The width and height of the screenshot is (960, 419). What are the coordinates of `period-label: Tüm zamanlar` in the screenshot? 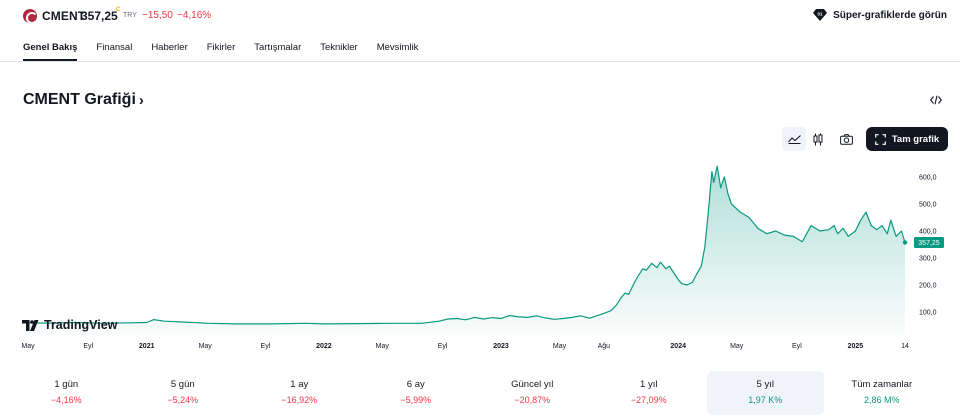 It's located at (882, 384).